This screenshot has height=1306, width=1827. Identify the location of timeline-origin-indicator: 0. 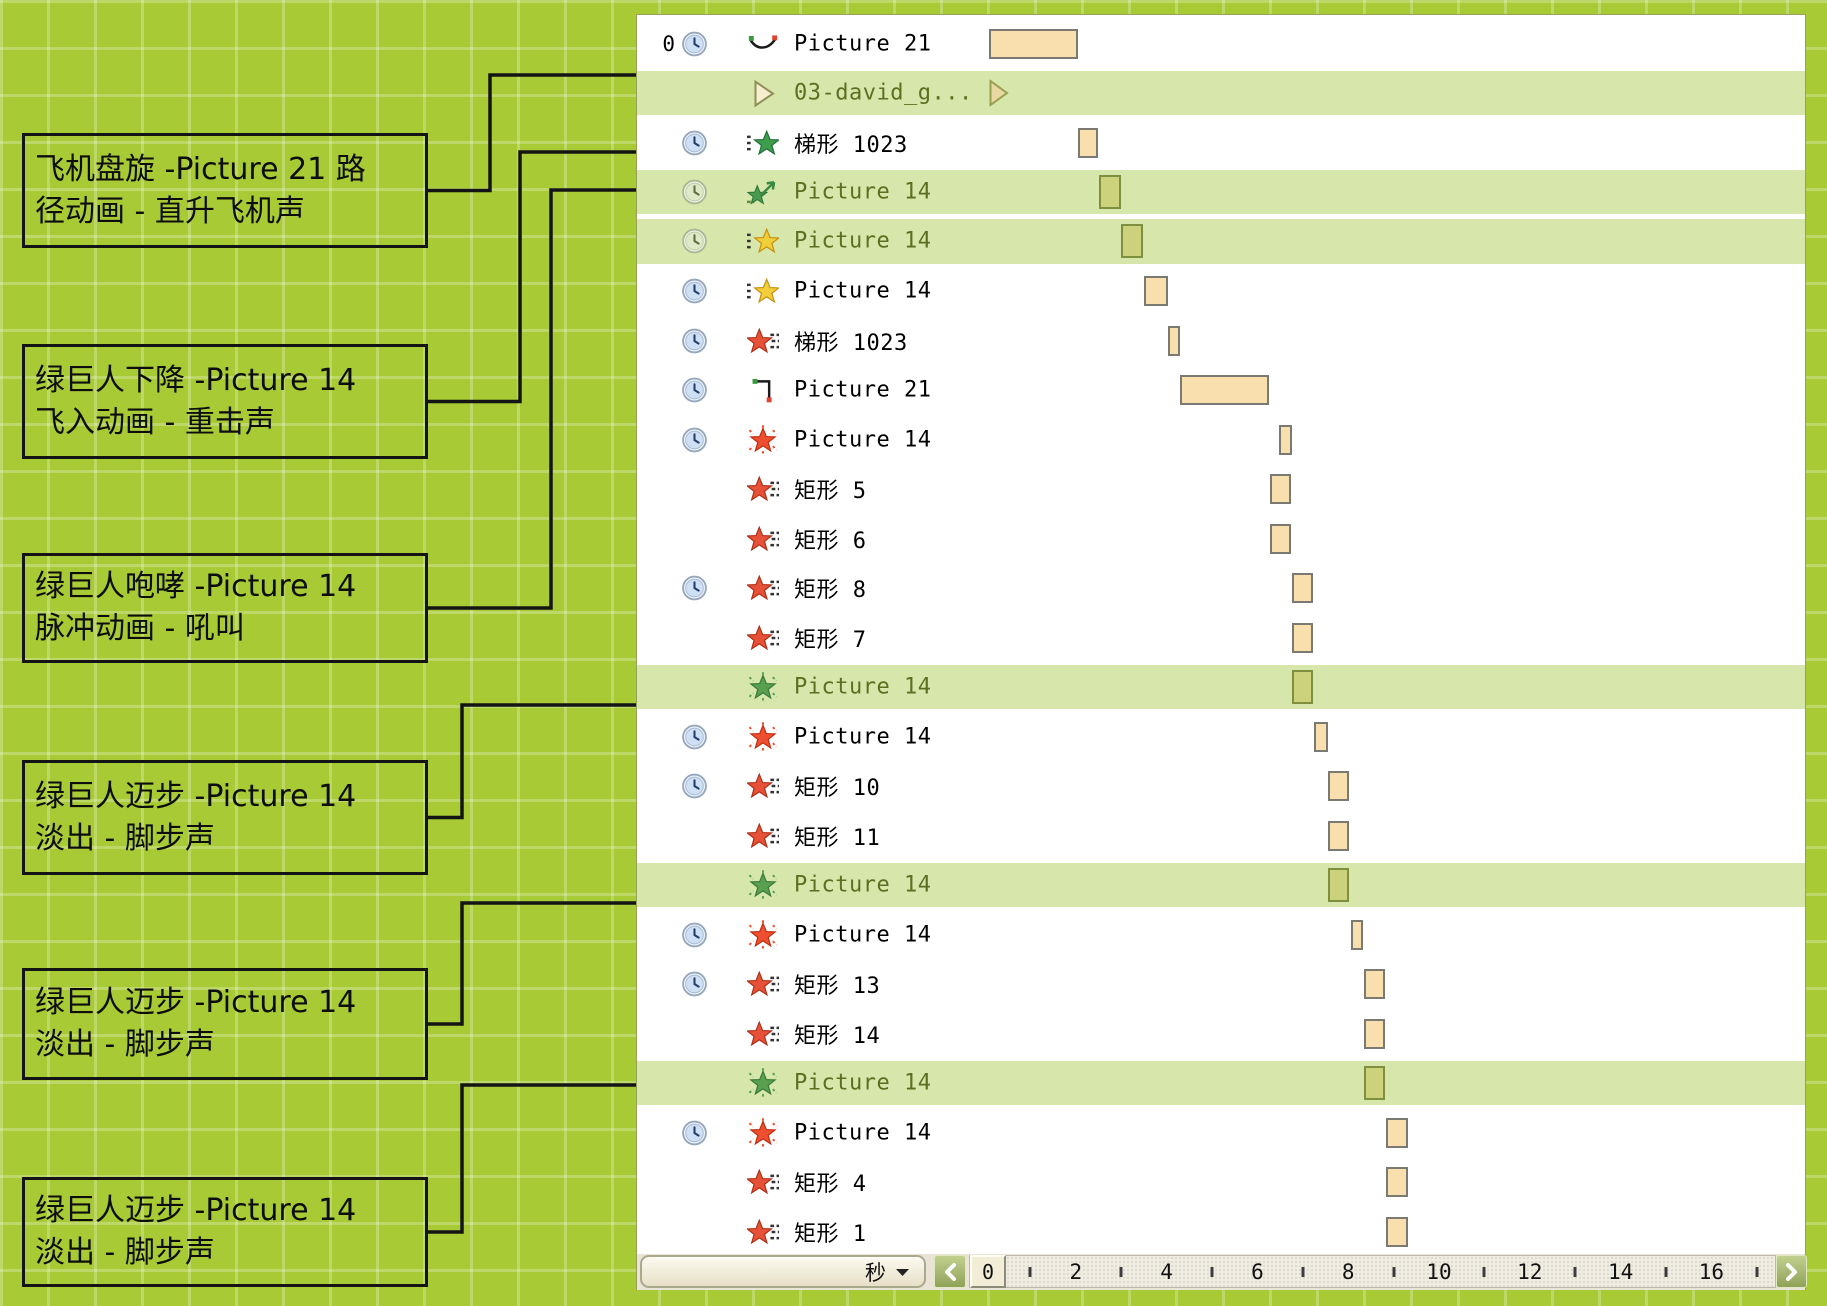
(988, 1271).